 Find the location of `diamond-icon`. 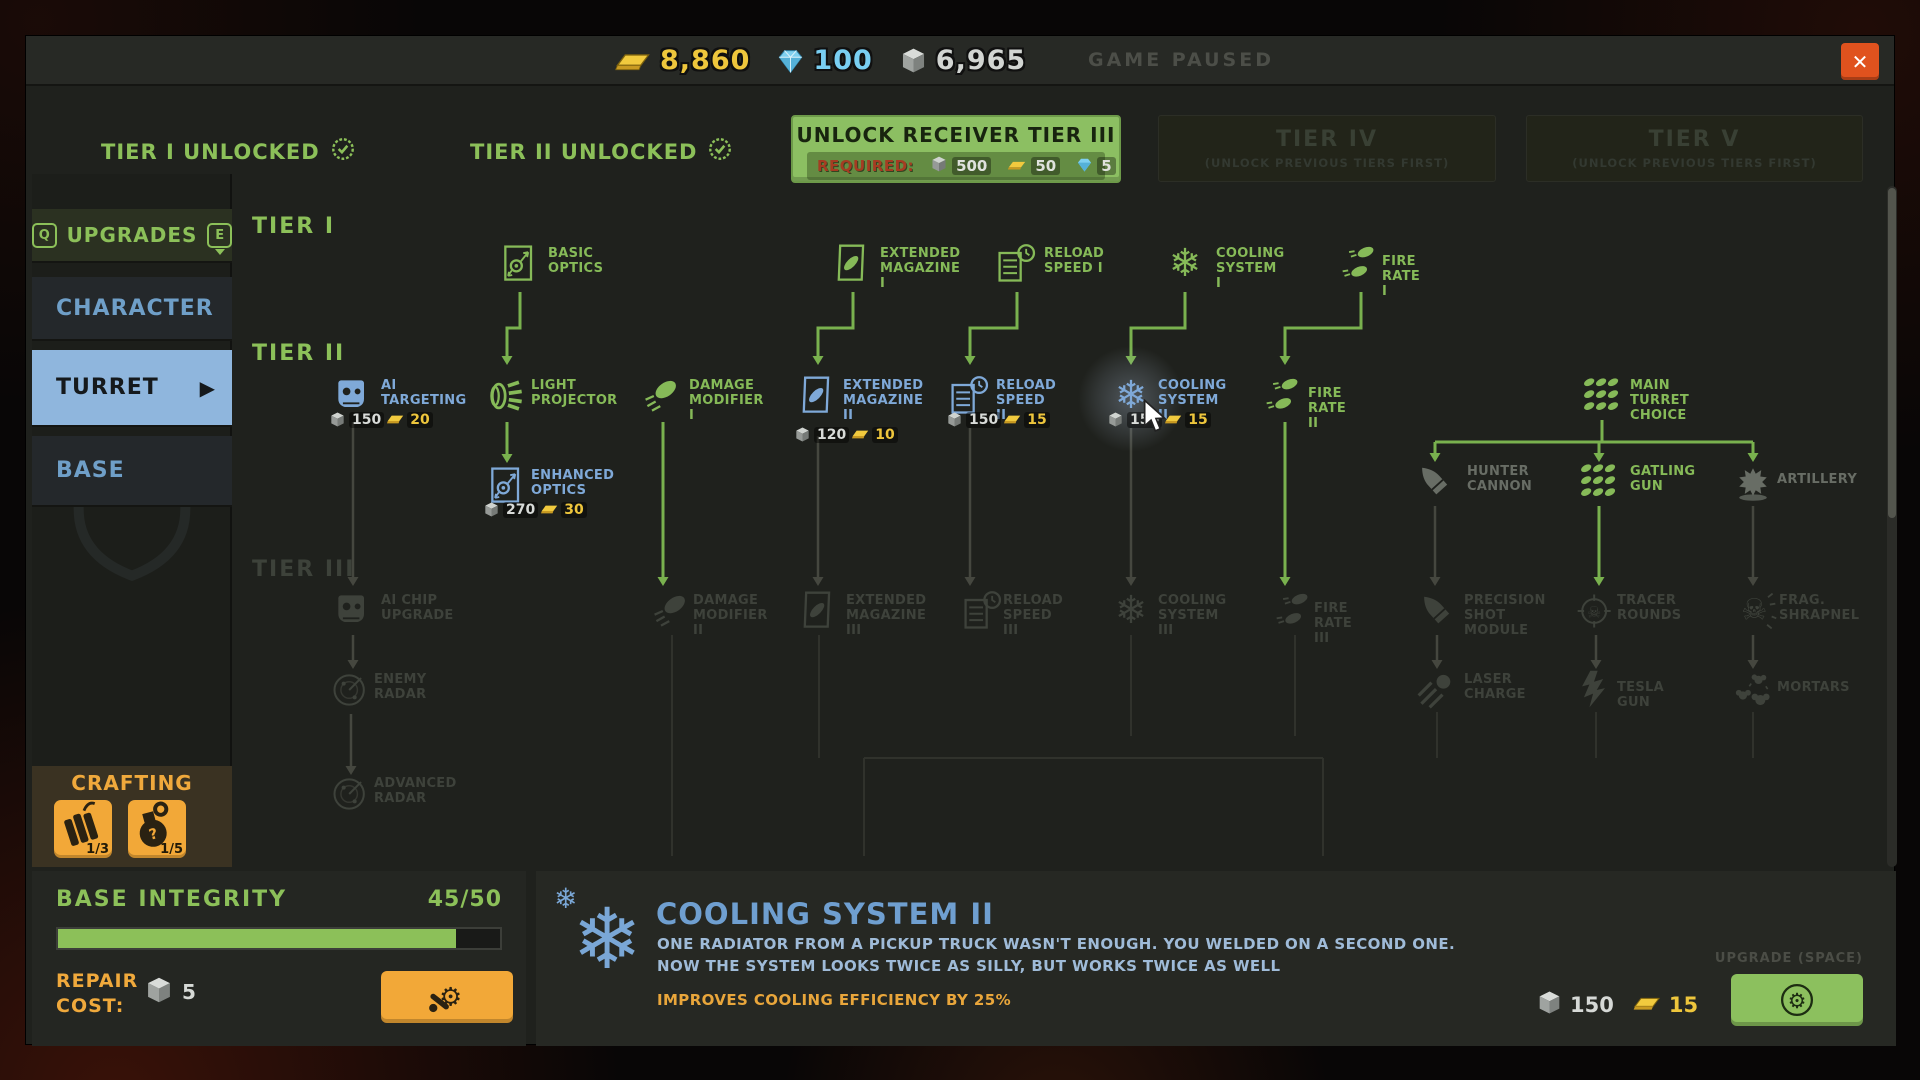

diamond-icon is located at coordinates (1084, 166).